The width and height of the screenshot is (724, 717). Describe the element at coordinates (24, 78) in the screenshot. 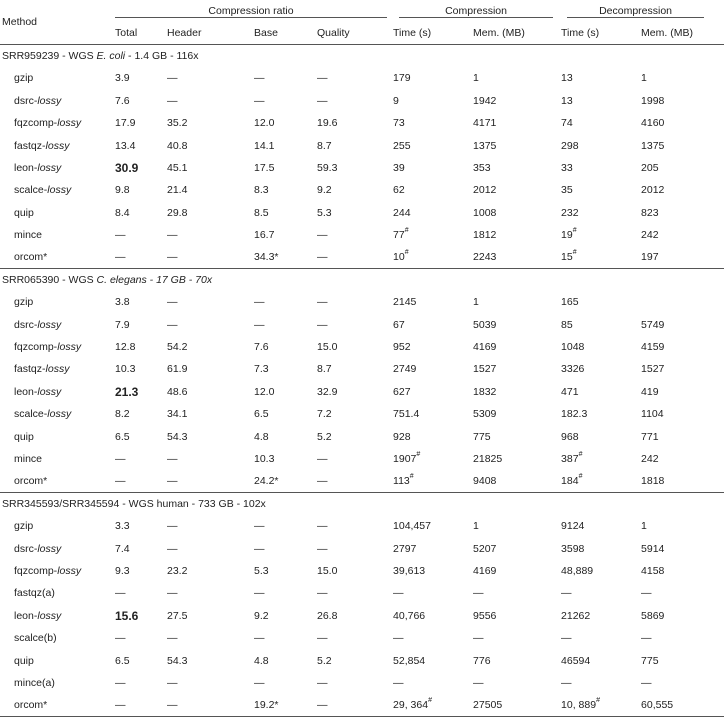

I see `method-name: gzip` at that location.